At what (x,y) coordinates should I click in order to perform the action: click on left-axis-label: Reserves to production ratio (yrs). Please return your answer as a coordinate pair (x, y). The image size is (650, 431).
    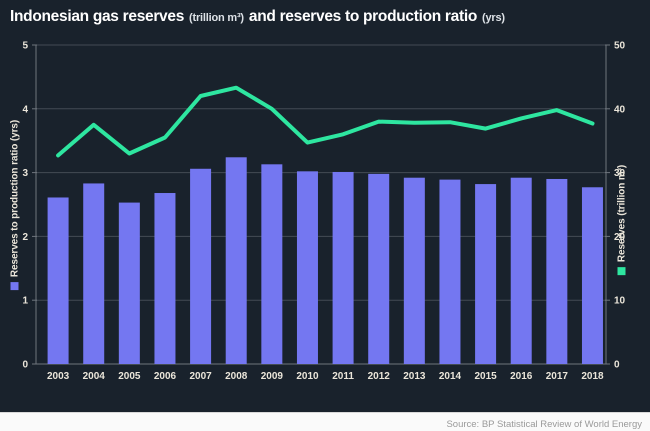
    Looking at the image, I should click on (15, 205).